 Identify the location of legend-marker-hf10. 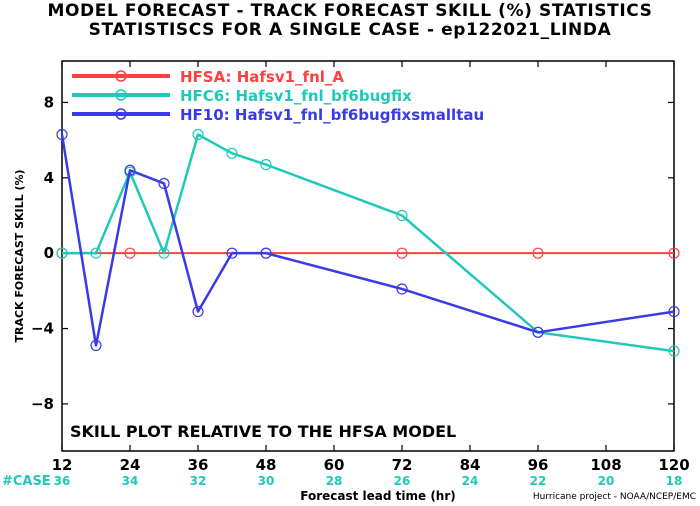
(121, 114).